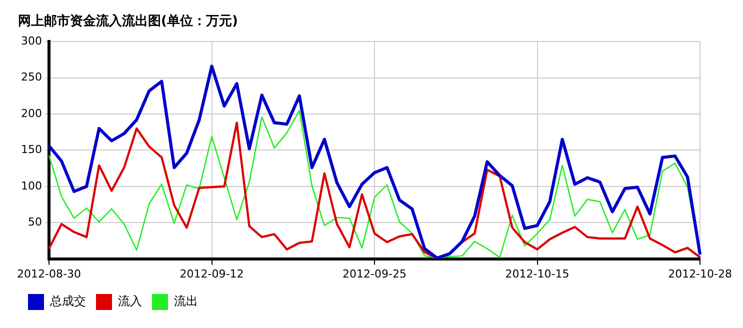 The width and height of the screenshot is (743, 328). I want to click on x-tick-label: 2012-10-28, so click(700, 273).